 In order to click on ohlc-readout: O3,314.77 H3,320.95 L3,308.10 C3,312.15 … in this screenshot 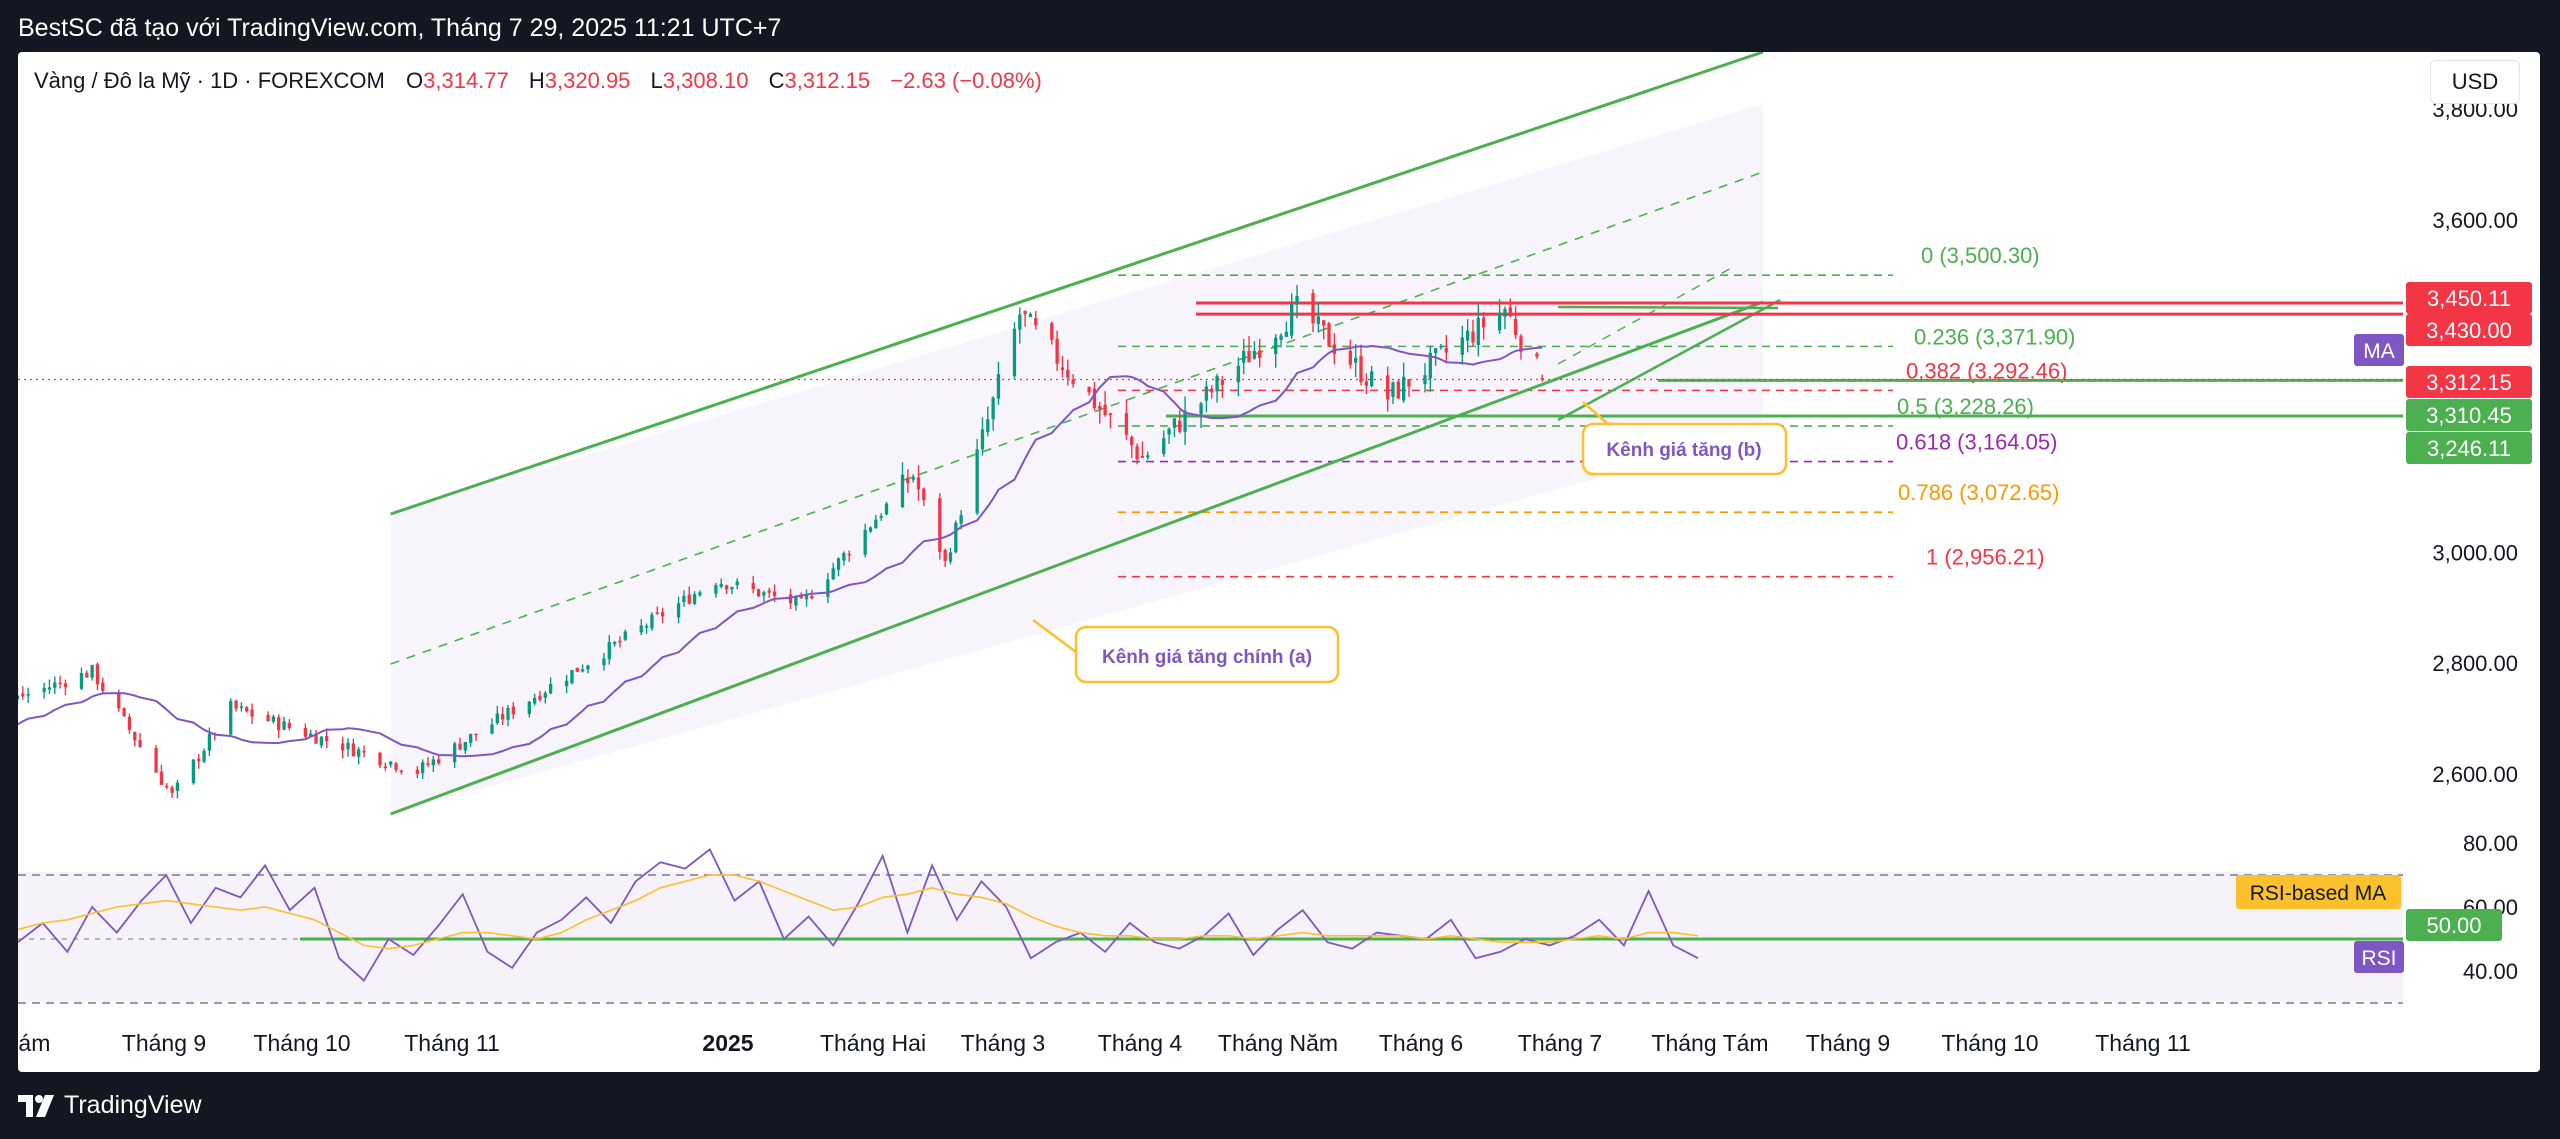, I will do `click(724, 80)`.